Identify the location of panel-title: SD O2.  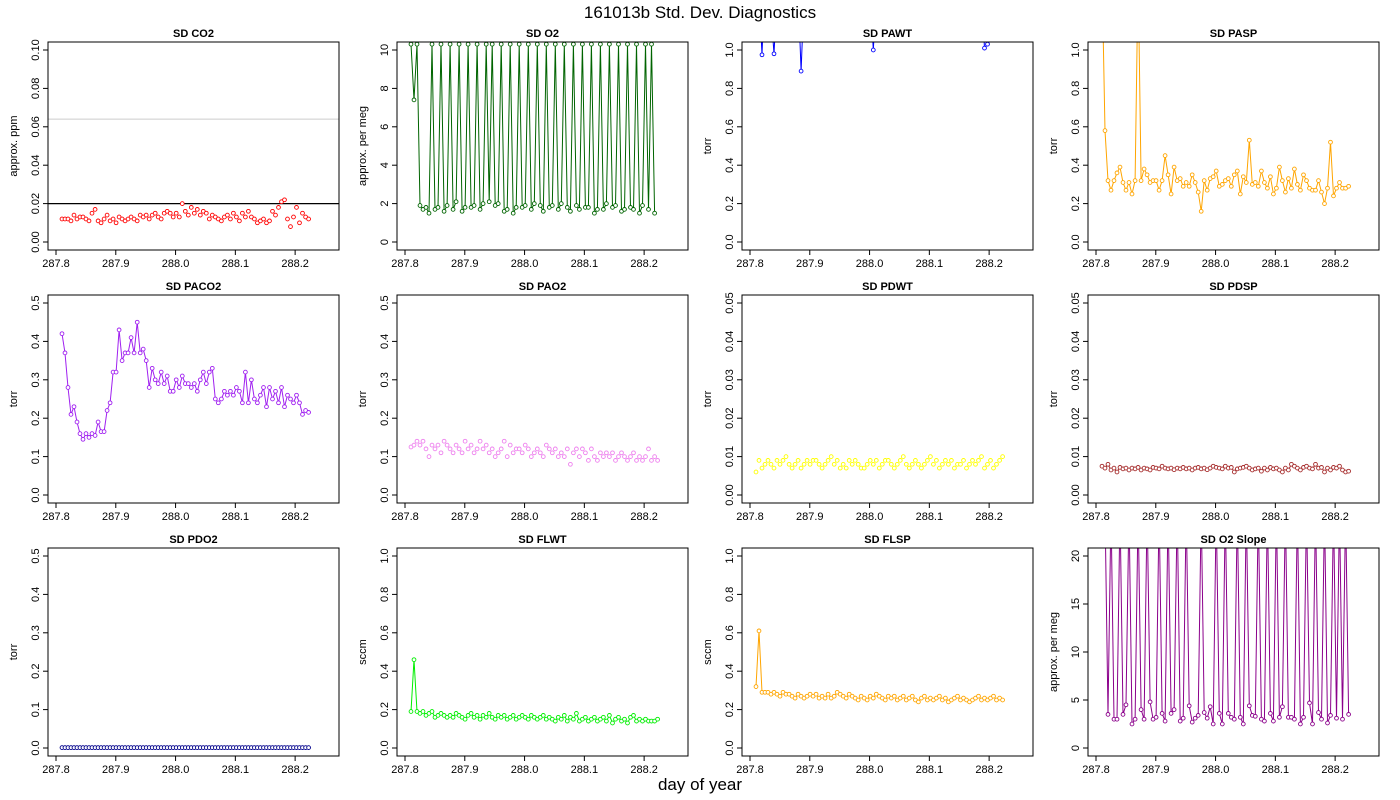
(542, 34).